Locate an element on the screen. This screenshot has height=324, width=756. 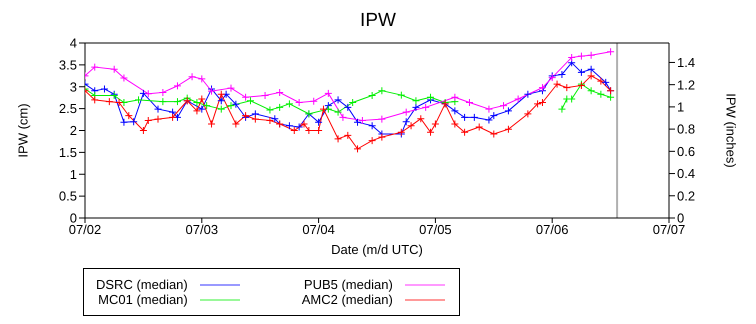
y2-tick-label: 1.4 is located at coordinates (686, 62).